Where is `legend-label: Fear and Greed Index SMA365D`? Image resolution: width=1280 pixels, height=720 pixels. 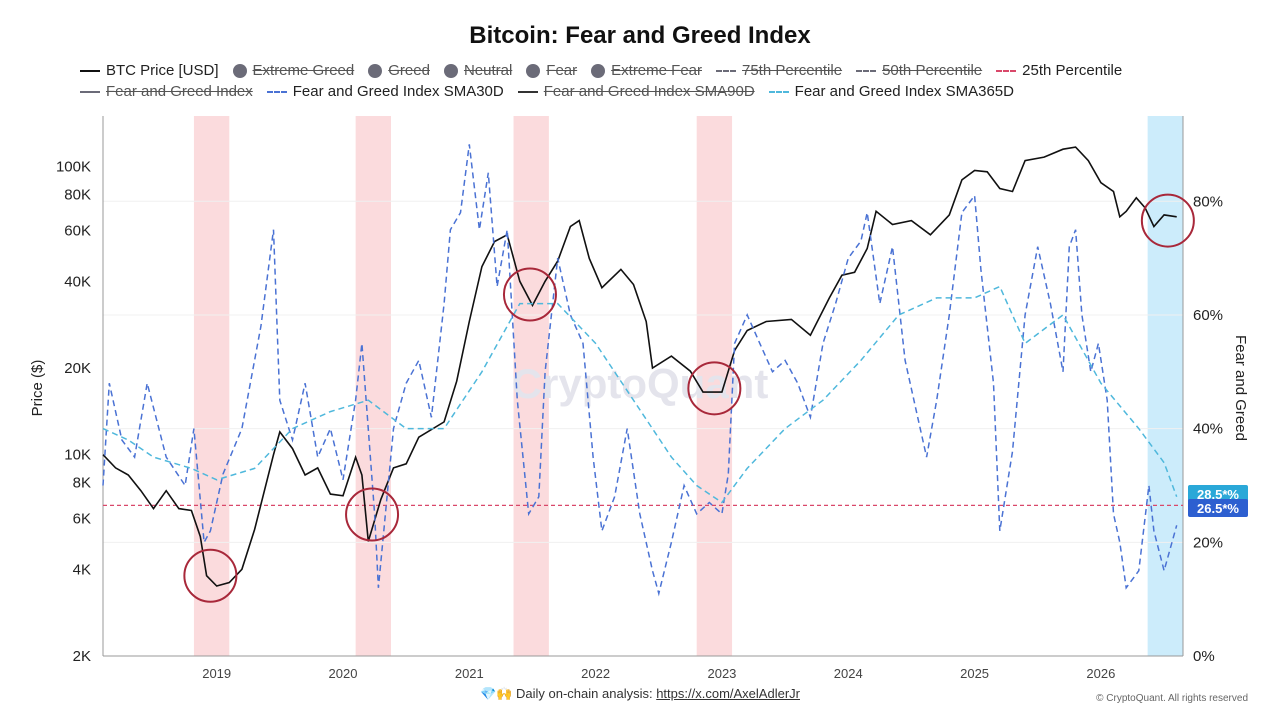 legend-label: Fear and Greed Index SMA365D is located at coordinates (904, 91).